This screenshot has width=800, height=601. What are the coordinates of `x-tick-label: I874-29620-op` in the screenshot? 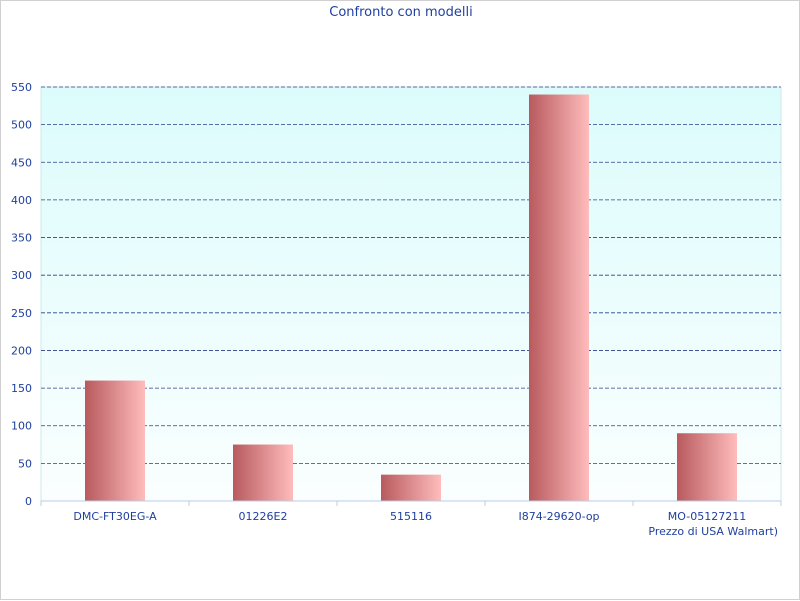 It's located at (558, 516).